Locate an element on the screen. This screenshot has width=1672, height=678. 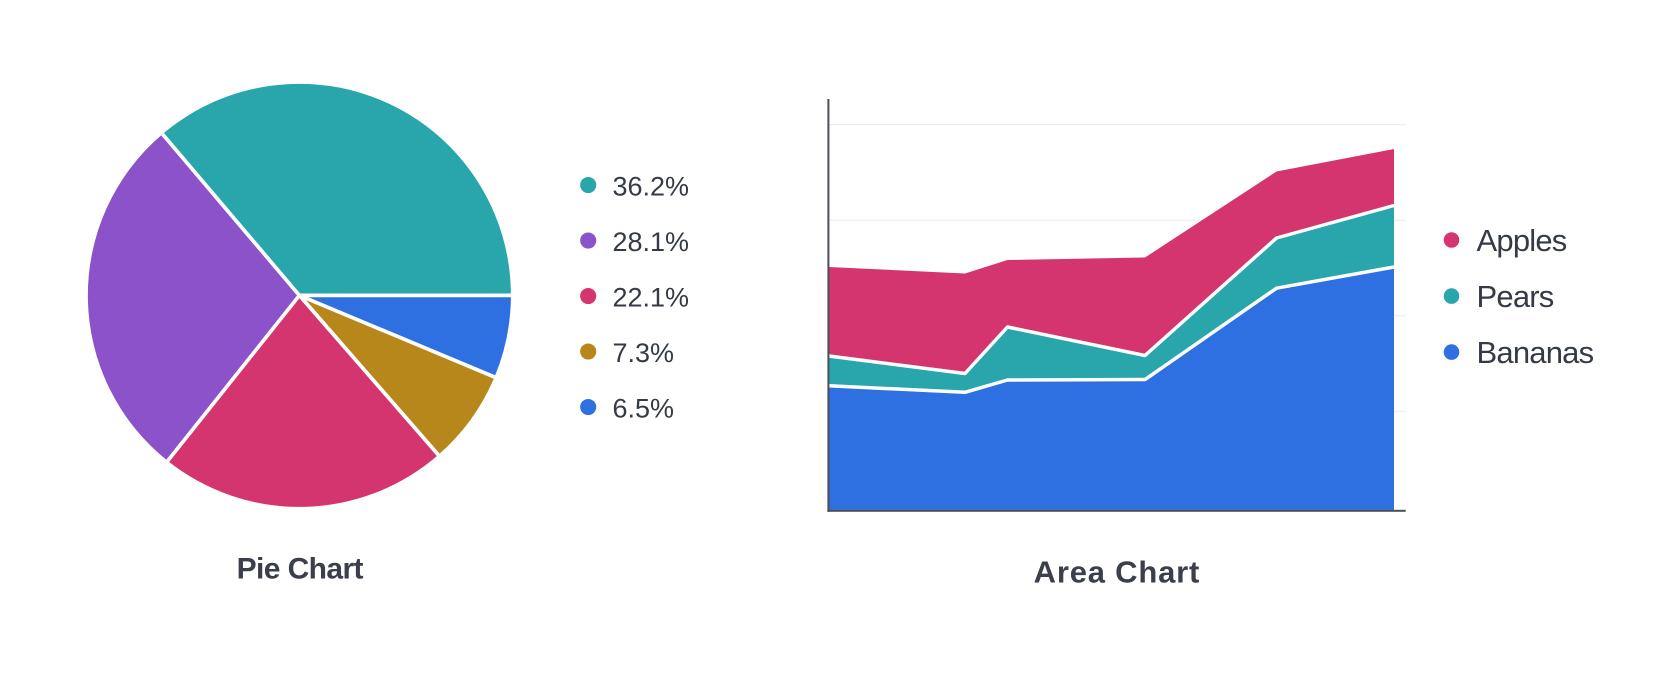
svg-text: Pie Chart is located at coordinates (300, 569).